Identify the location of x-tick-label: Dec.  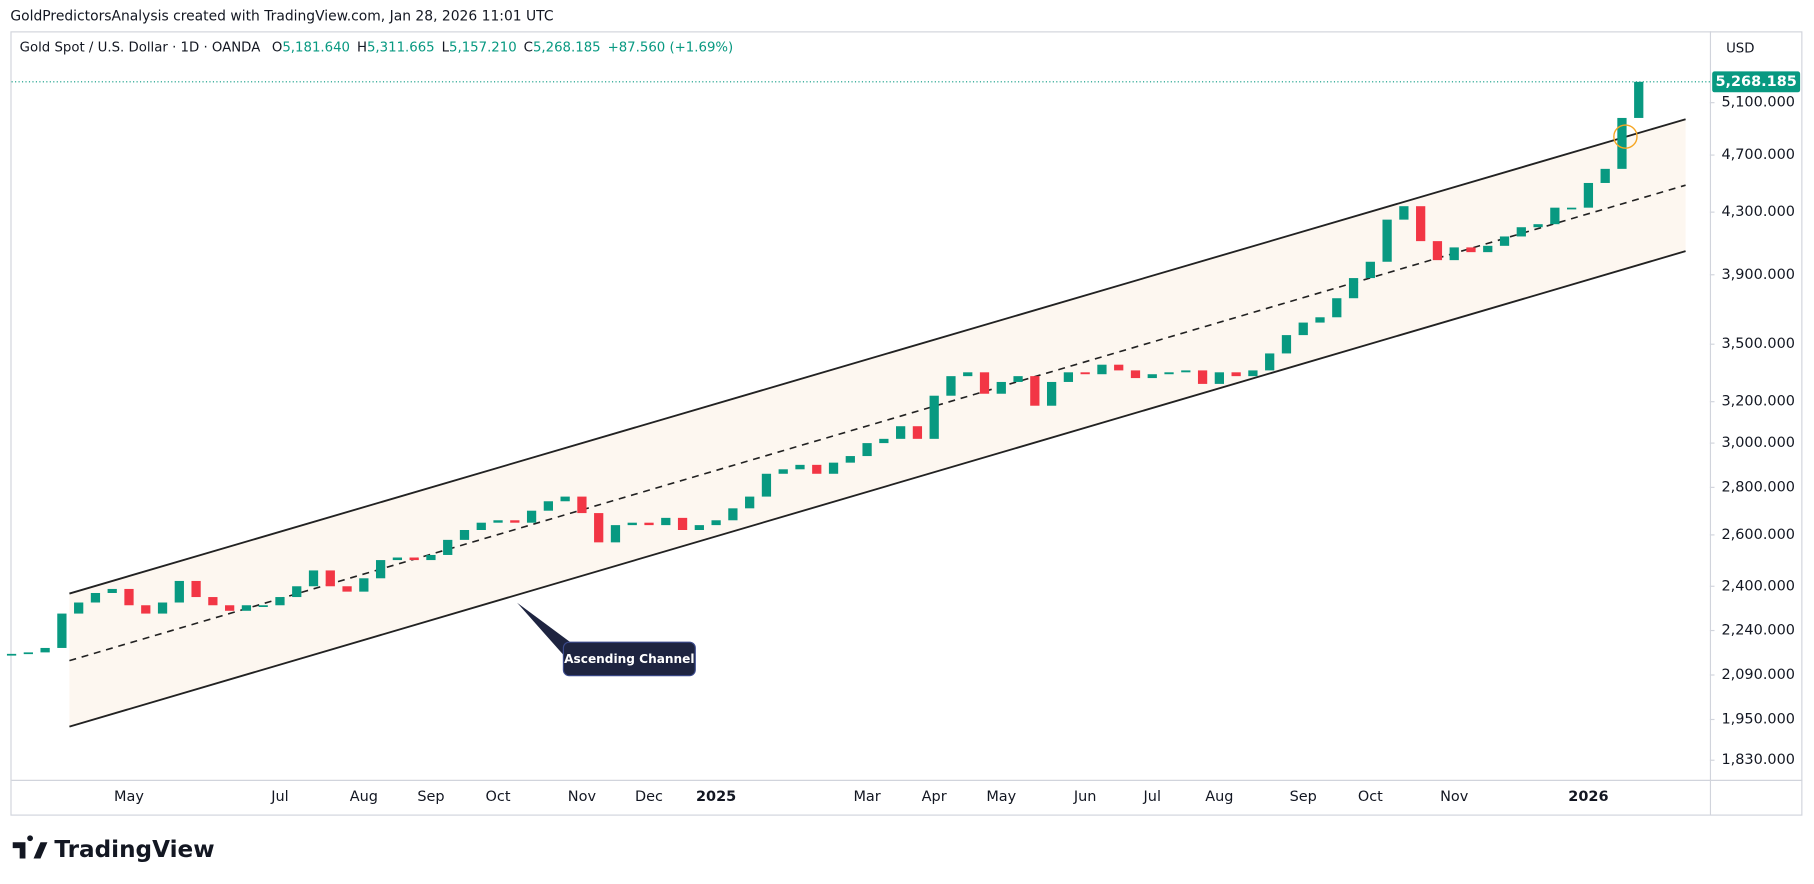
(649, 797).